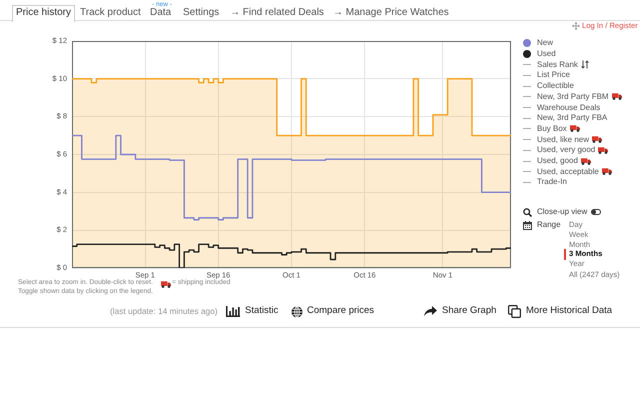 Image resolution: width=640 pixels, height=400 pixels. Describe the element at coordinates (549, 224) in the screenshot. I see `text: Range` at that location.